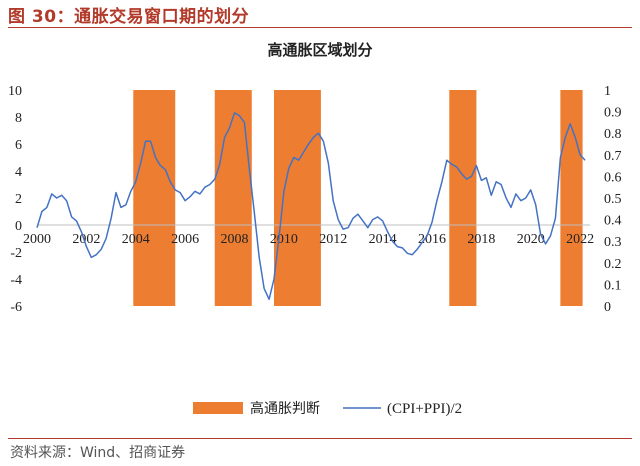  Describe the element at coordinates (320, 27) in the screenshot. I see `title-rule` at that location.